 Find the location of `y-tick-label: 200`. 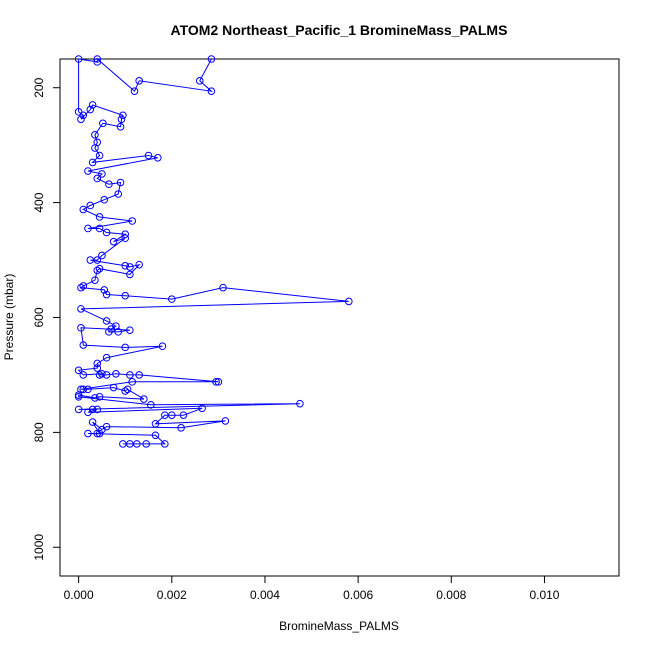

y-tick-label: 200 is located at coordinates (39, 87).